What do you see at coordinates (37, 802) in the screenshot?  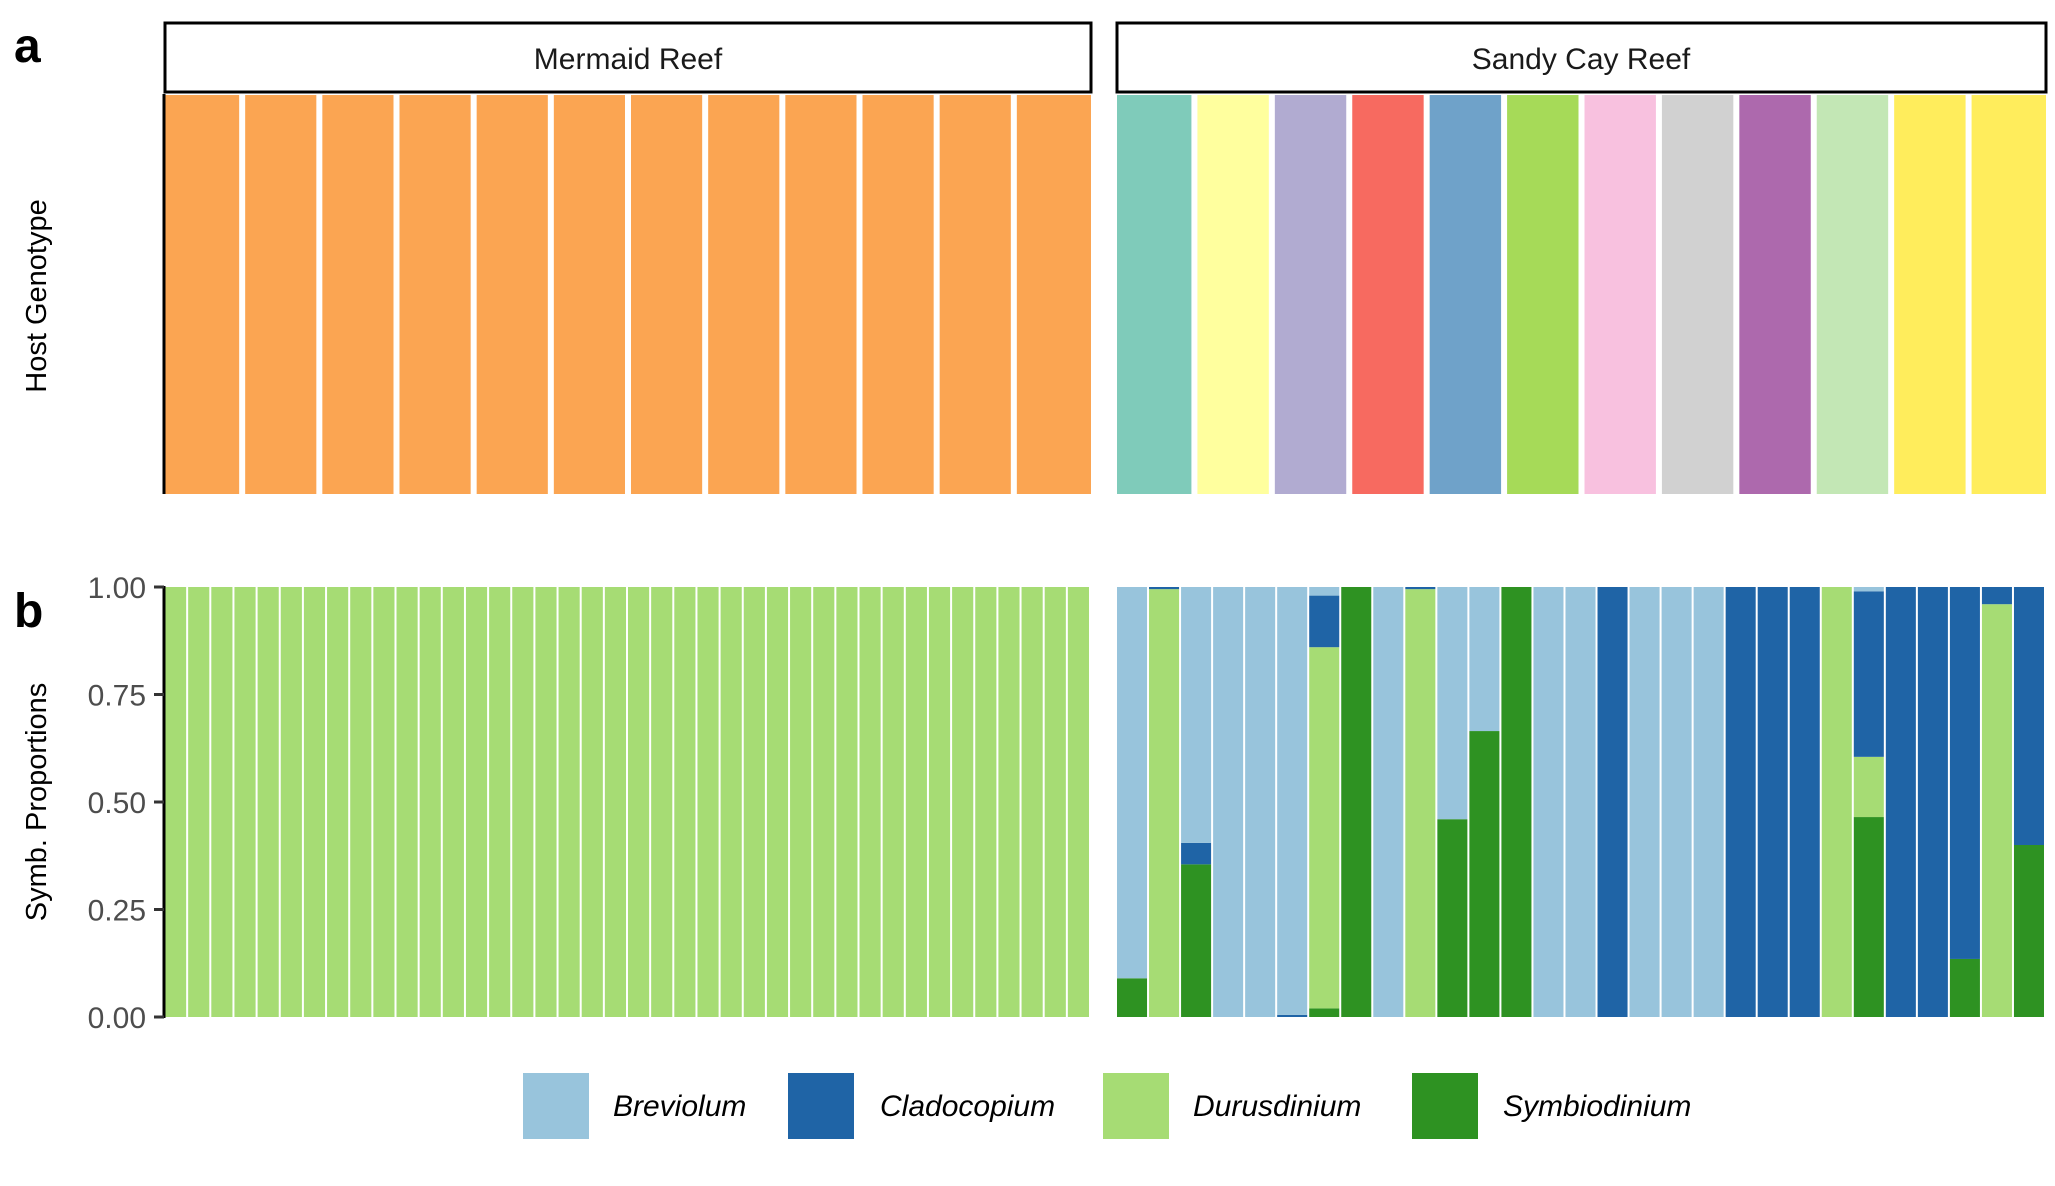 I see `panel-b-ylabel: Symb. Proportions` at bounding box center [37, 802].